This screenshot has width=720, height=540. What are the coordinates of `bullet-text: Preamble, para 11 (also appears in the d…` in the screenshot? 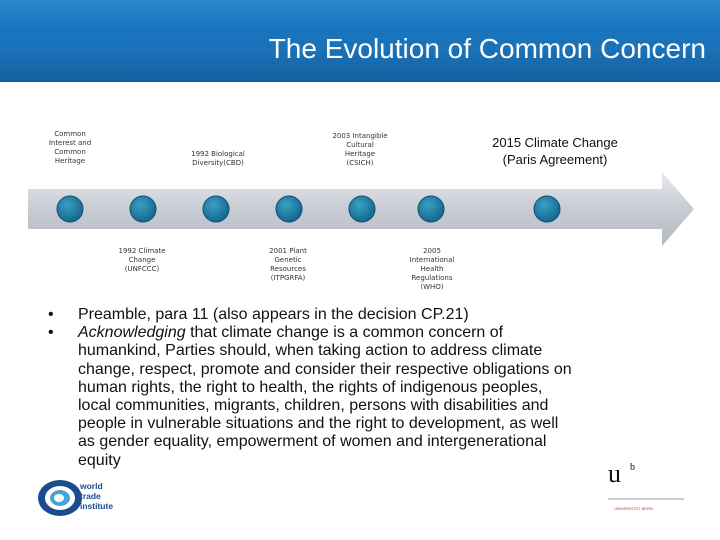 It's located at (273, 314).